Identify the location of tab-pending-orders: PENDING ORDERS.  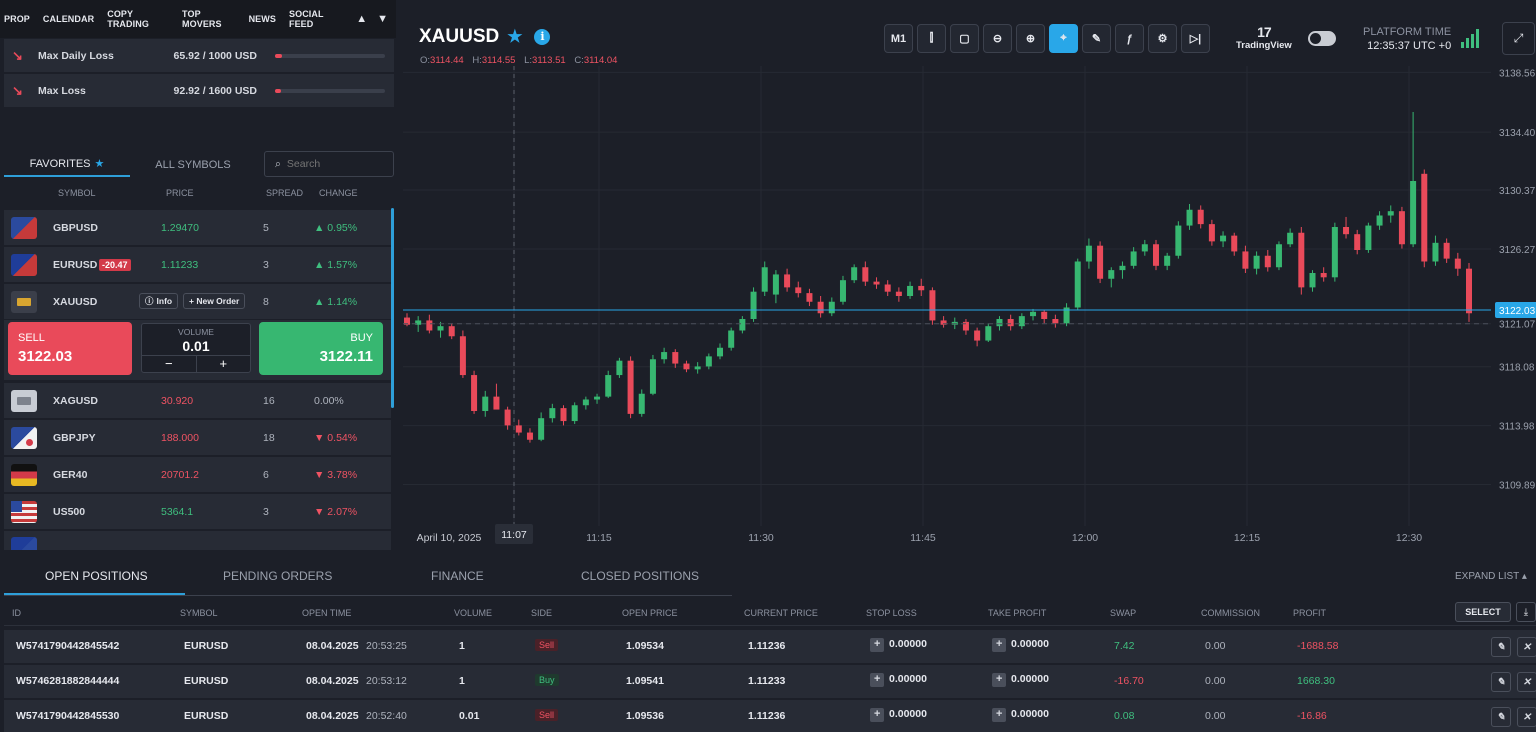
(278, 576).